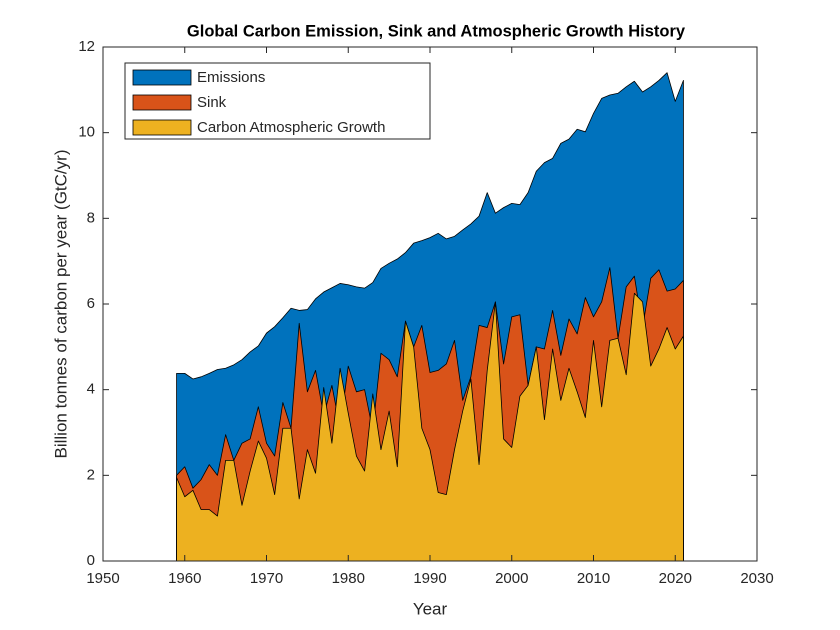 The width and height of the screenshot is (840, 630). What do you see at coordinates (675, 578) in the screenshot?
I see `x-tick-label: 2020` at bounding box center [675, 578].